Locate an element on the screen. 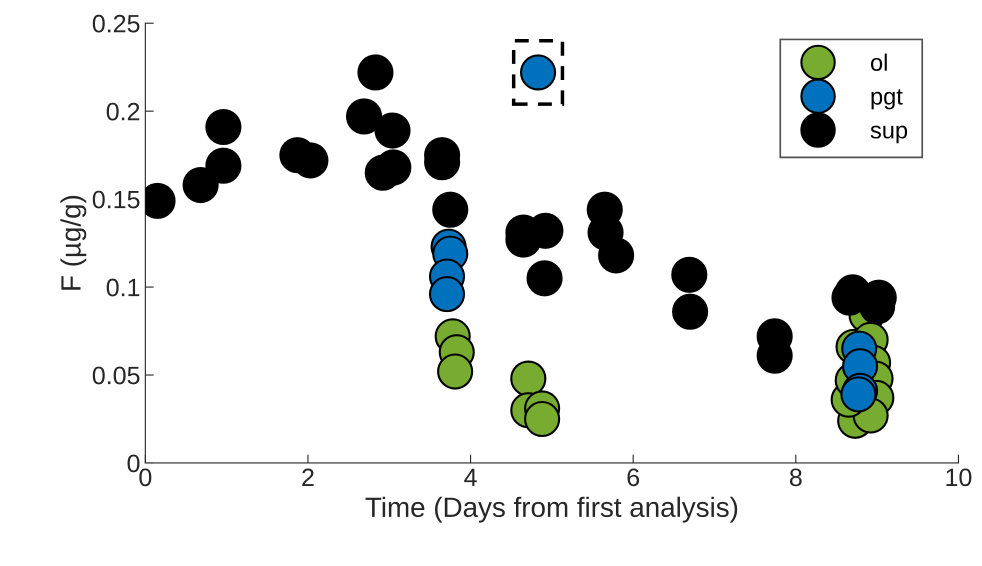  x-axis-title: Time (Days from first analysis) is located at coordinates (552, 509).